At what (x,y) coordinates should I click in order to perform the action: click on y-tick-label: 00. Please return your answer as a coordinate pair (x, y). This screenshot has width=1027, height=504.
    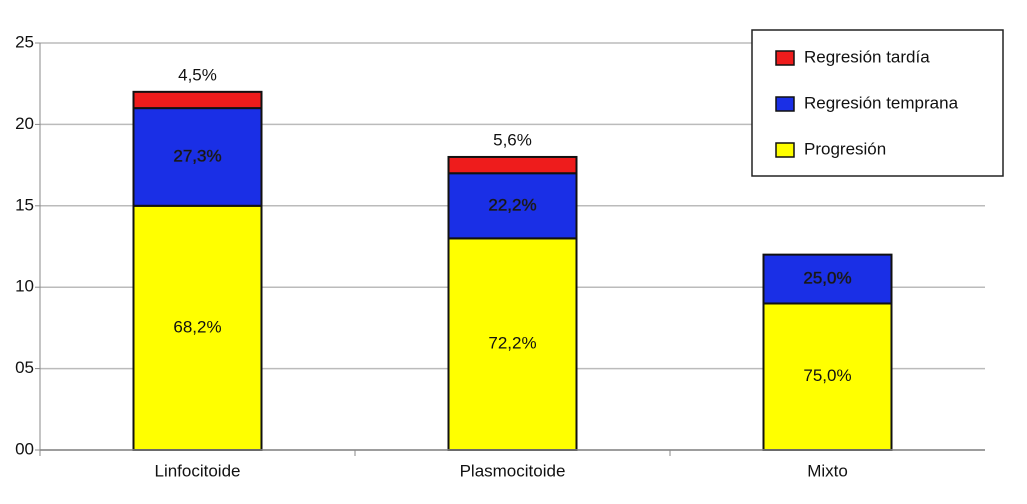
    Looking at the image, I should click on (24, 448).